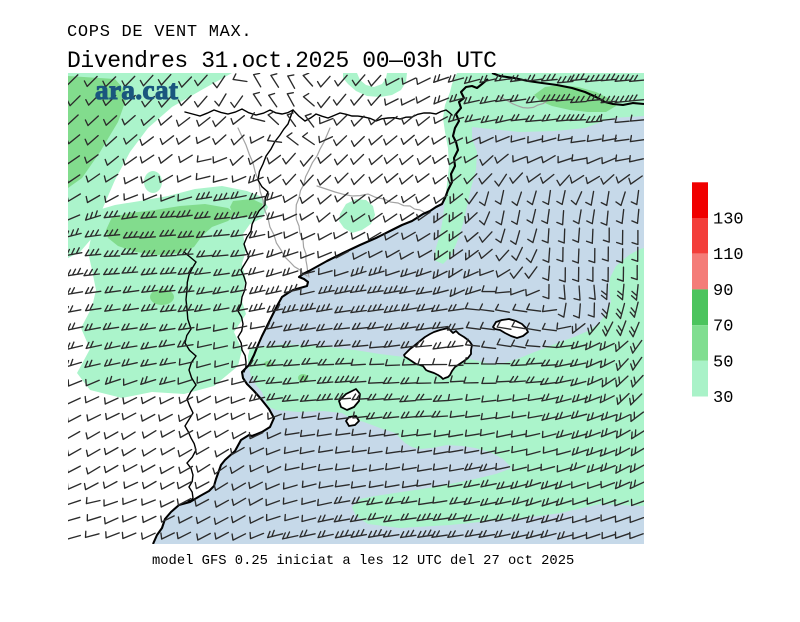 The image size is (800, 622). What do you see at coordinates (723, 327) in the screenshot?
I see `svg-text: 70` at bounding box center [723, 327].